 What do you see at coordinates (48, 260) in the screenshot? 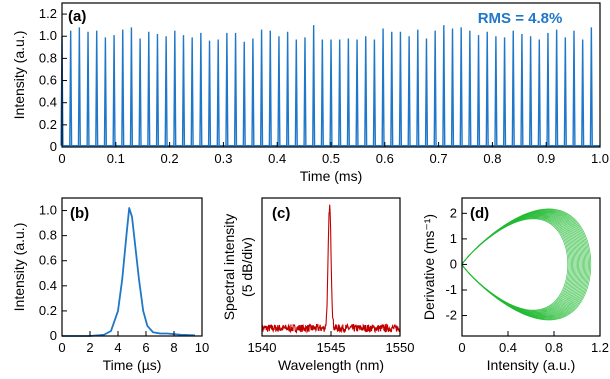
I see `panel-b-ytick-label: 0.6` at bounding box center [48, 260].